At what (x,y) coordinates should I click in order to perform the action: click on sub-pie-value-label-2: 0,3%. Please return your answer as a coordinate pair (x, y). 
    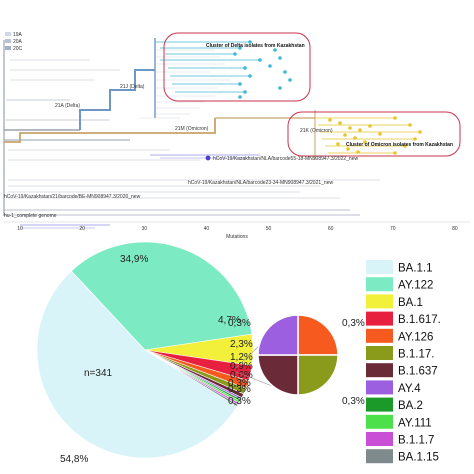
    Looking at the image, I should click on (239, 401).